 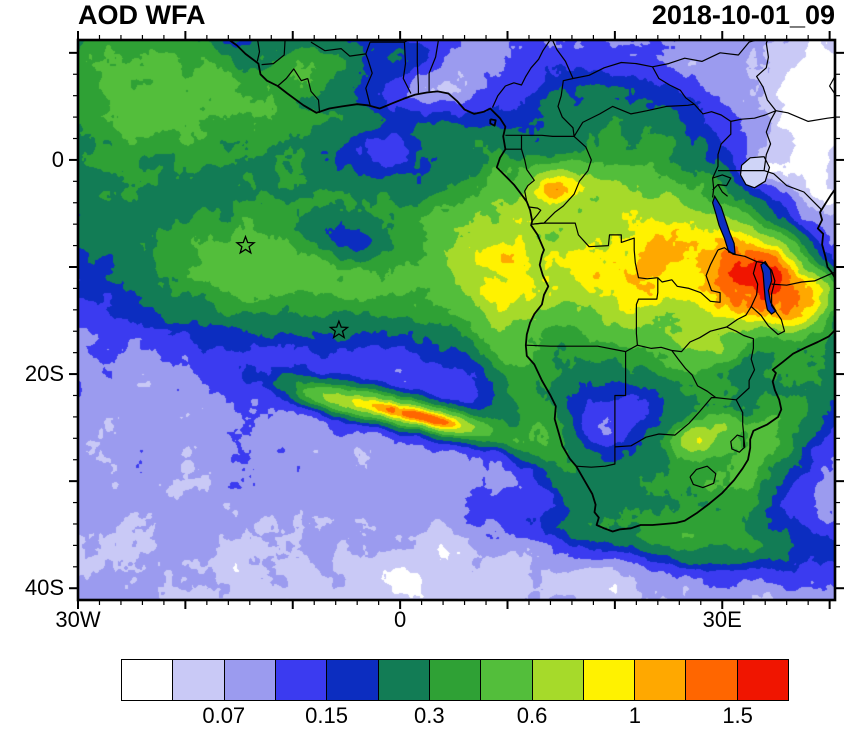 I want to click on colorbar-tick-label: 0.6, so click(x=532, y=715).